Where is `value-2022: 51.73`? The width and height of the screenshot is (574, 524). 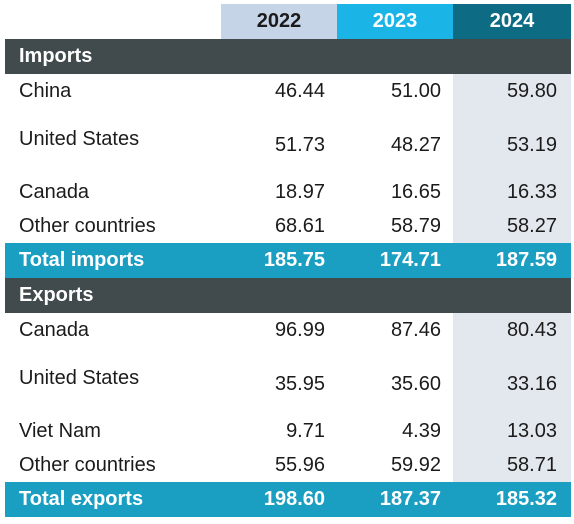 value-2022: 51.73 is located at coordinates (299, 145).